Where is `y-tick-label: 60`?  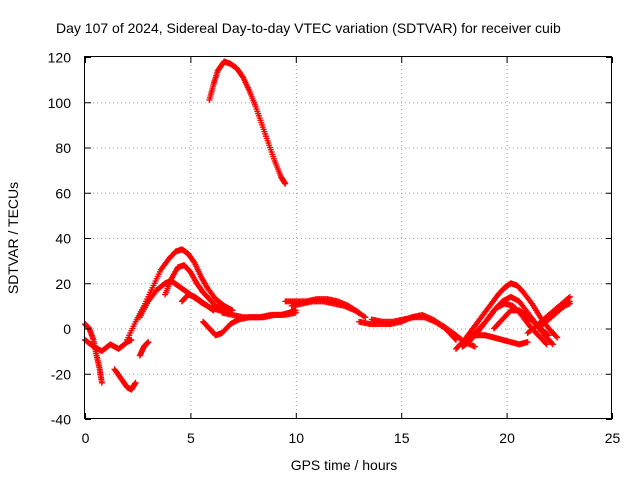 y-tick-label: 60 is located at coordinates (63, 193).